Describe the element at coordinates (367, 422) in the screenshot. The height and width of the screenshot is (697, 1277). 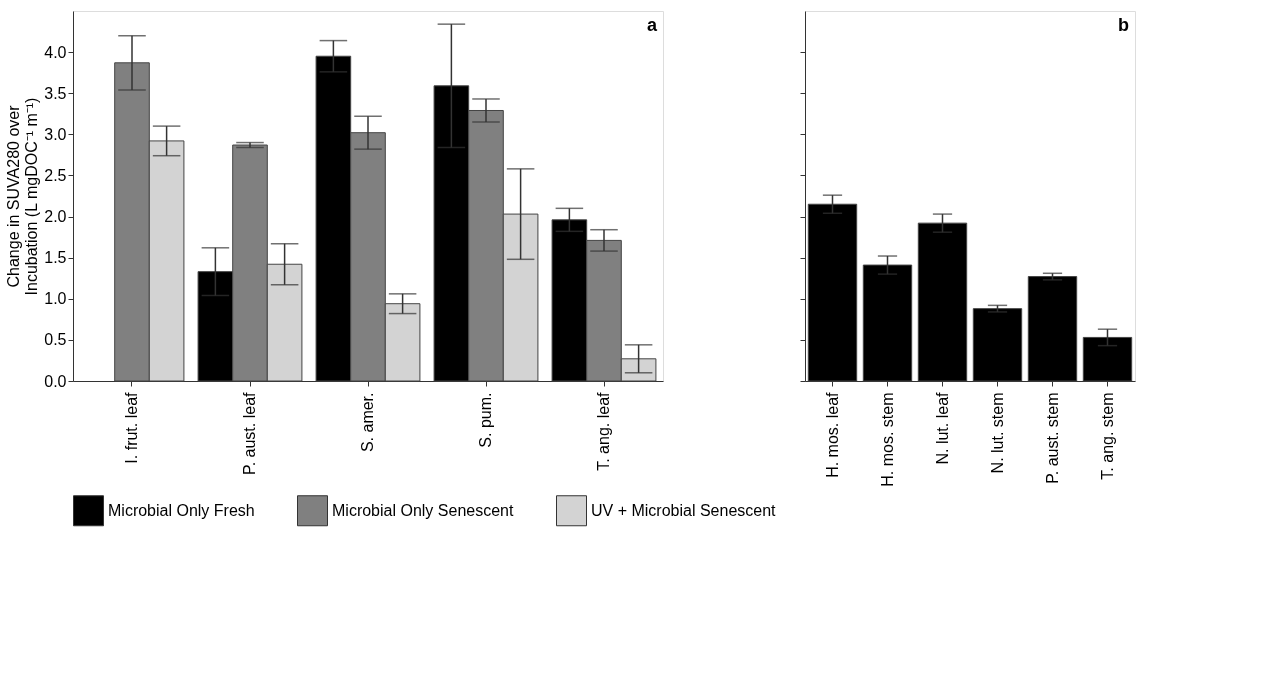
I see `x-tick-label: S. amer.` at that location.